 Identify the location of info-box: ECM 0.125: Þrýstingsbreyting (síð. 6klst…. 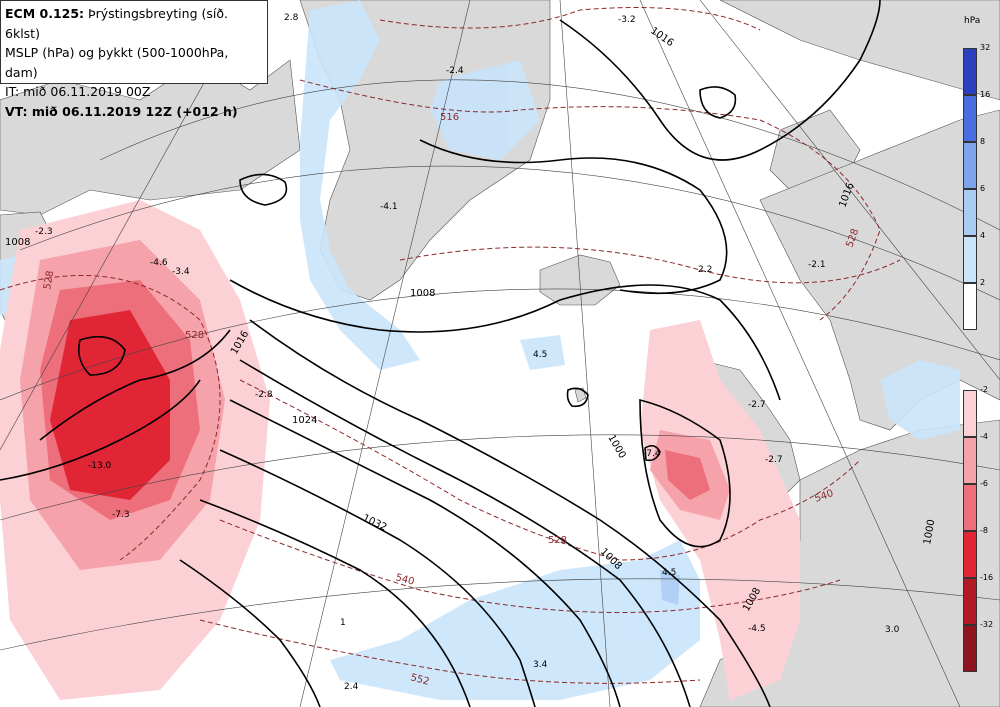
(134, 59).